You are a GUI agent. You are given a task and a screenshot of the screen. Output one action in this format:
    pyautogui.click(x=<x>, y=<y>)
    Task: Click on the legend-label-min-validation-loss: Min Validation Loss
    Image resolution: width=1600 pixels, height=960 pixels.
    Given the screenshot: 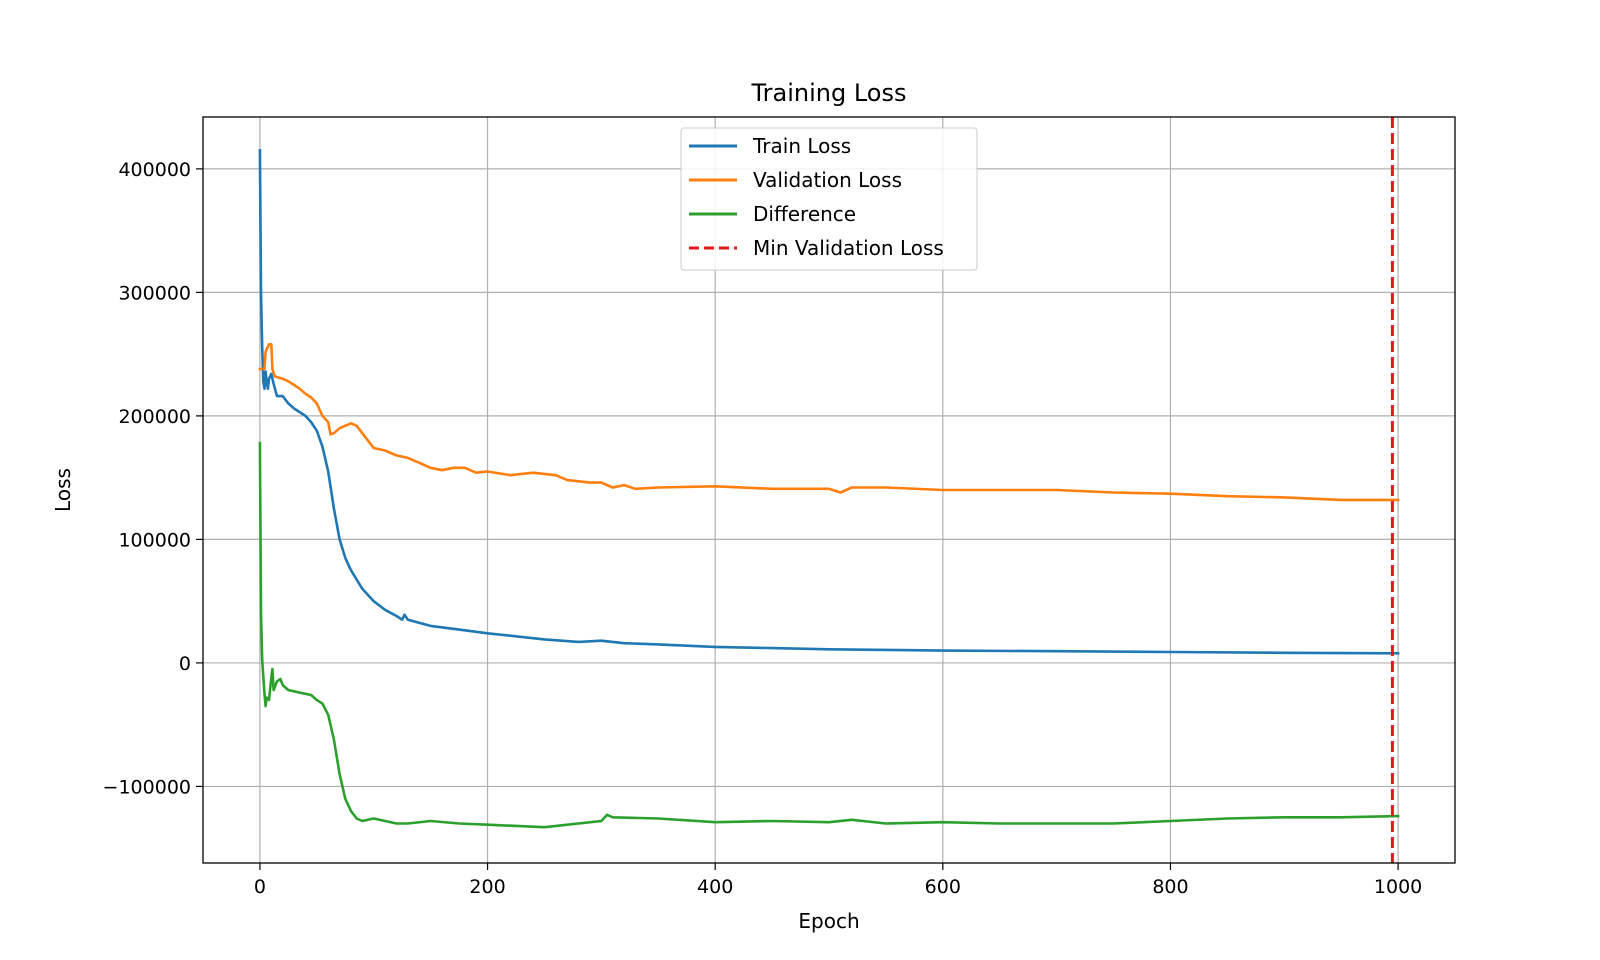 What is the action you would take?
    pyautogui.click(x=848, y=248)
    